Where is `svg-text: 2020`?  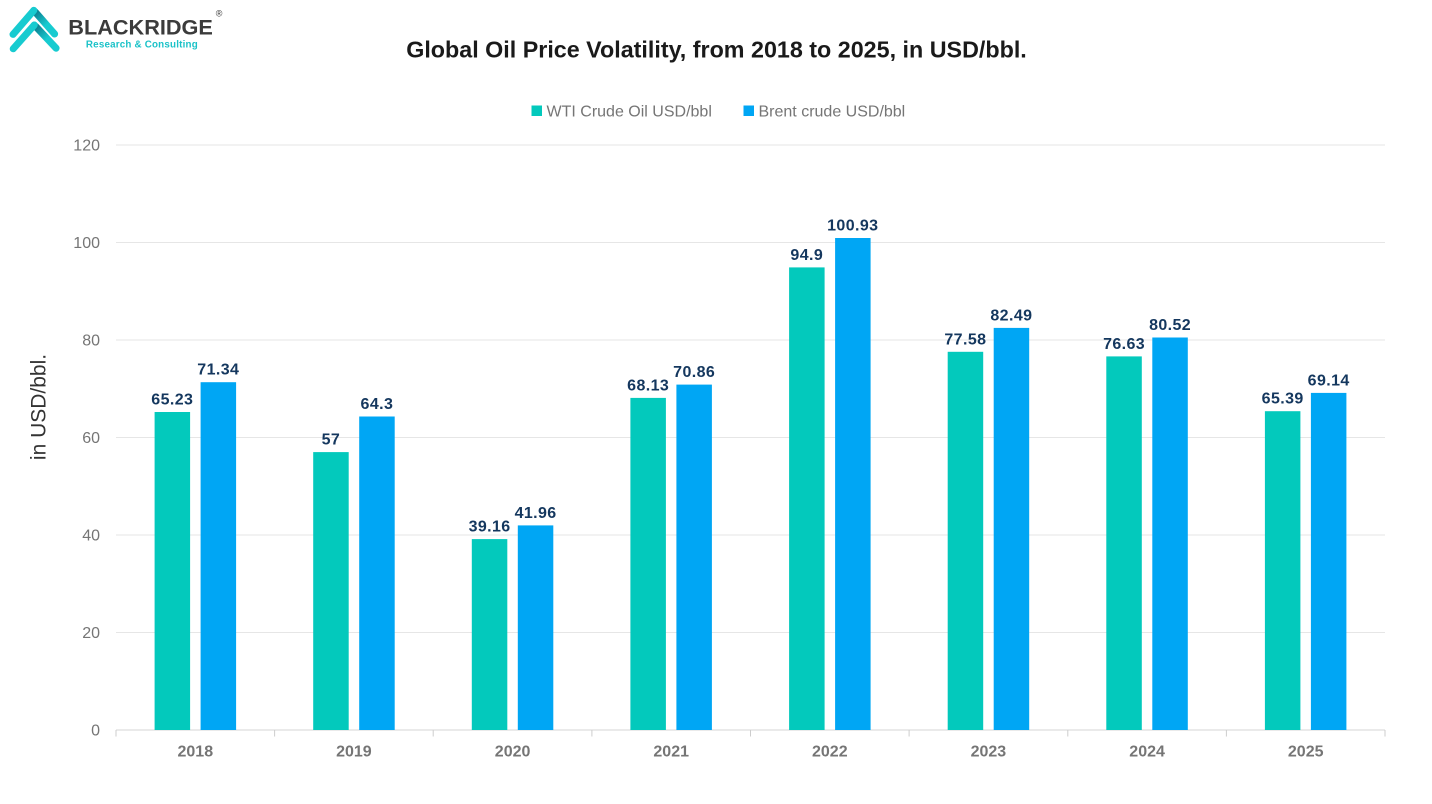 svg-text: 2020 is located at coordinates (513, 752).